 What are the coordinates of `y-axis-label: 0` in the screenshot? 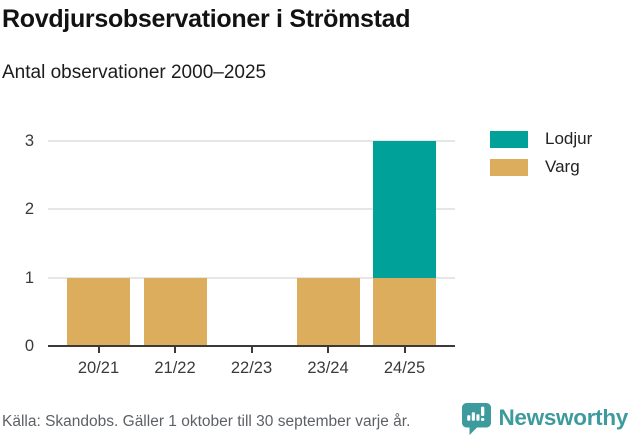 It's located at (29, 346).